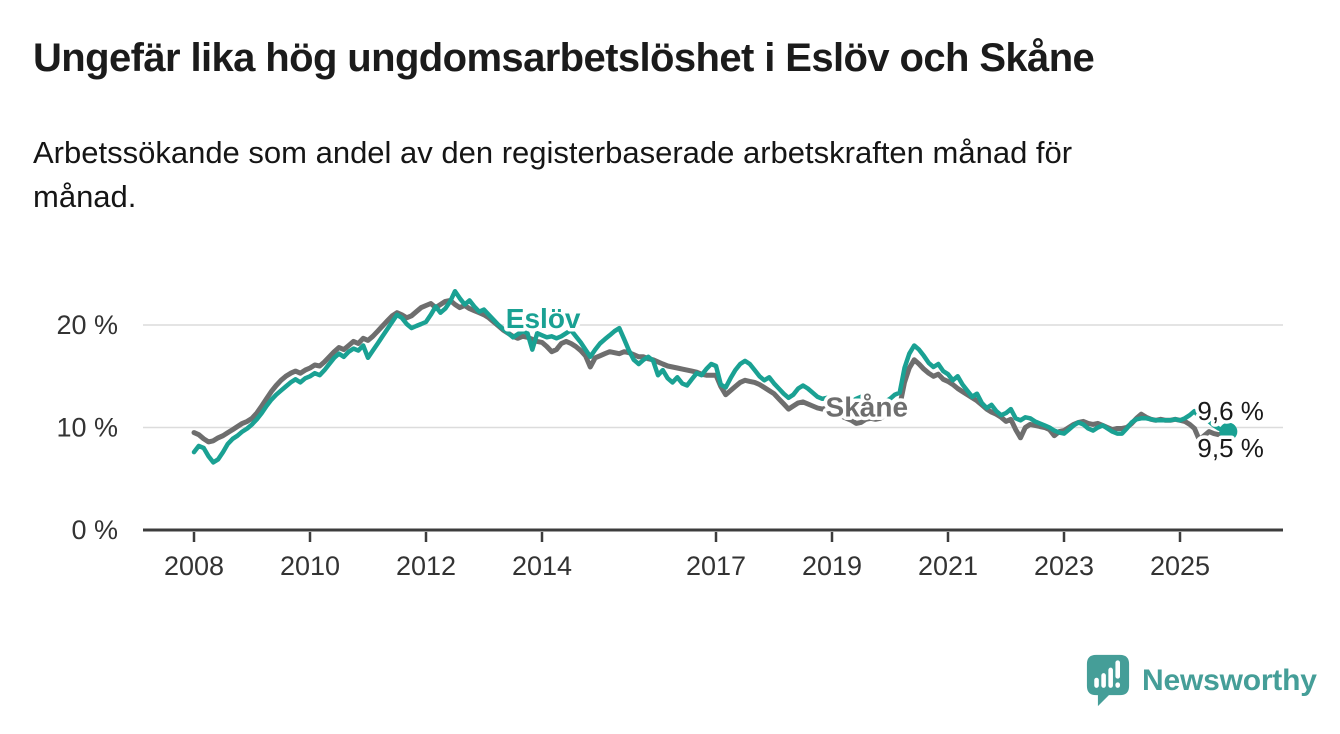  What do you see at coordinates (948, 566) in the screenshot?
I see `x-axis-label: 2021` at bounding box center [948, 566].